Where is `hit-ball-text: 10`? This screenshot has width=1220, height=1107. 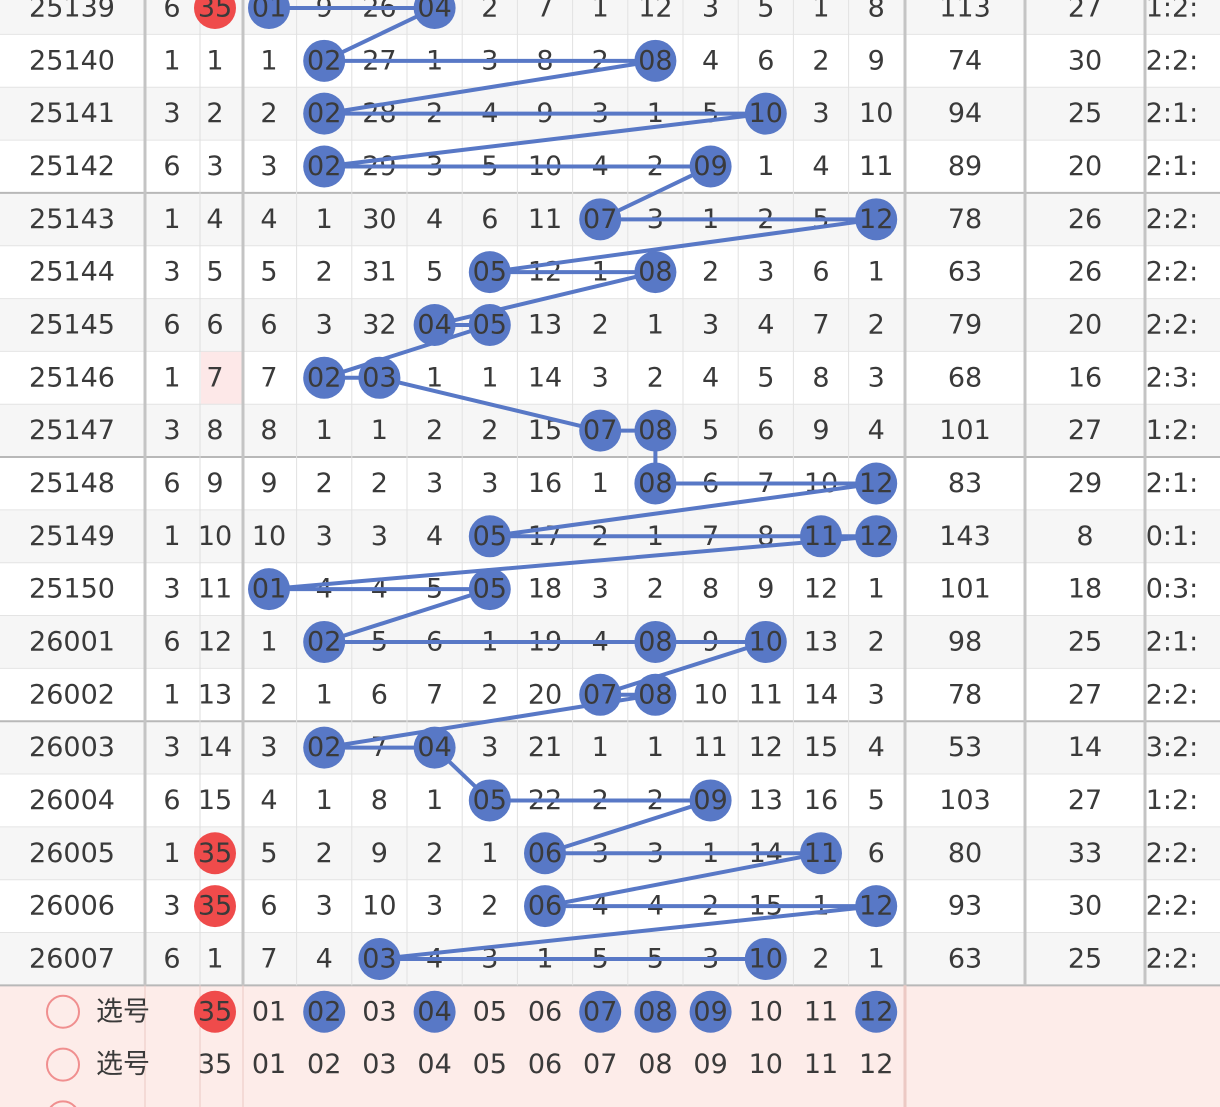 hit-ball-text: 10 is located at coordinates (766, 641).